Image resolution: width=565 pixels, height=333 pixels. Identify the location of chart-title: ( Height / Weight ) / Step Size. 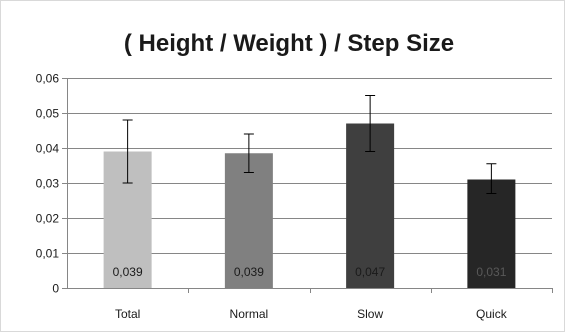
(289, 43).